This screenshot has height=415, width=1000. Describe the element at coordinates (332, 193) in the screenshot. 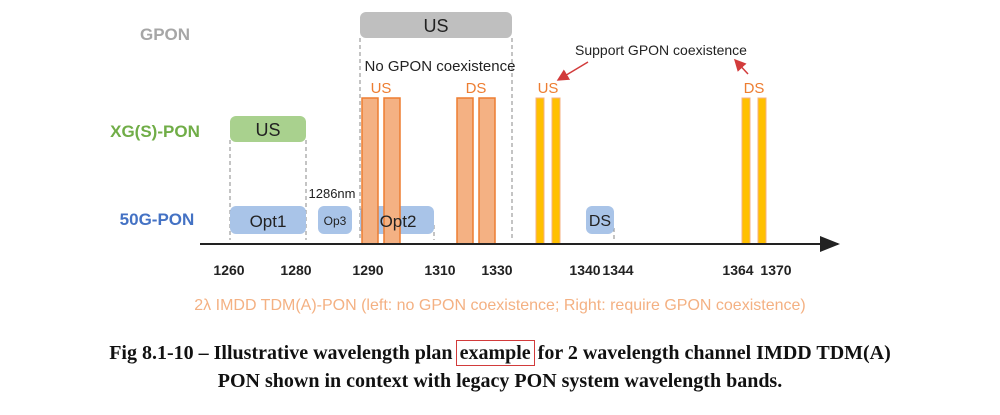

I see `marker-1286nm: 1286nm` at that location.